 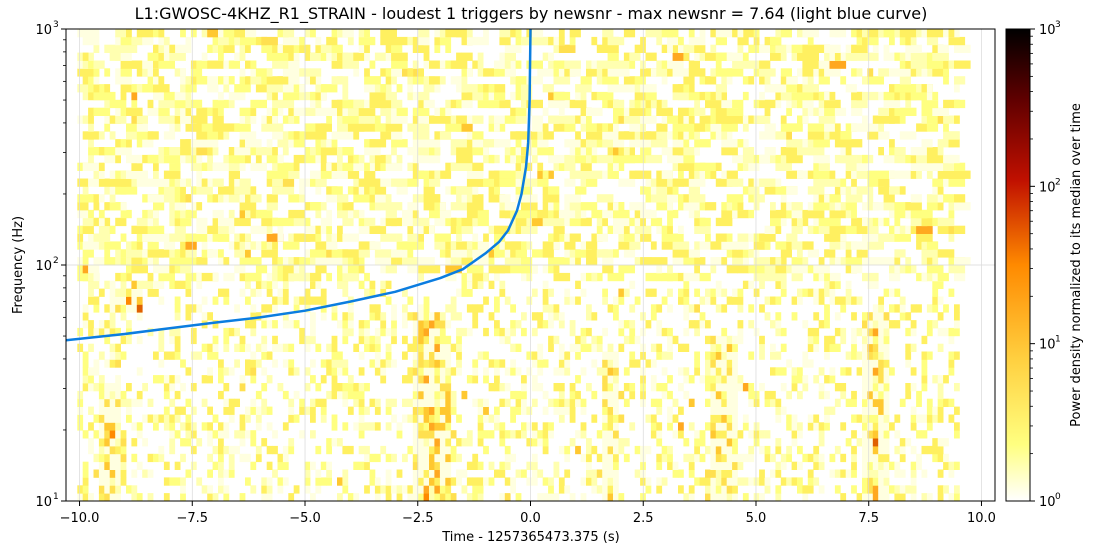 What do you see at coordinates (305, 518) in the screenshot?
I see `x-tick-label: −5.0` at bounding box center [305, 518].